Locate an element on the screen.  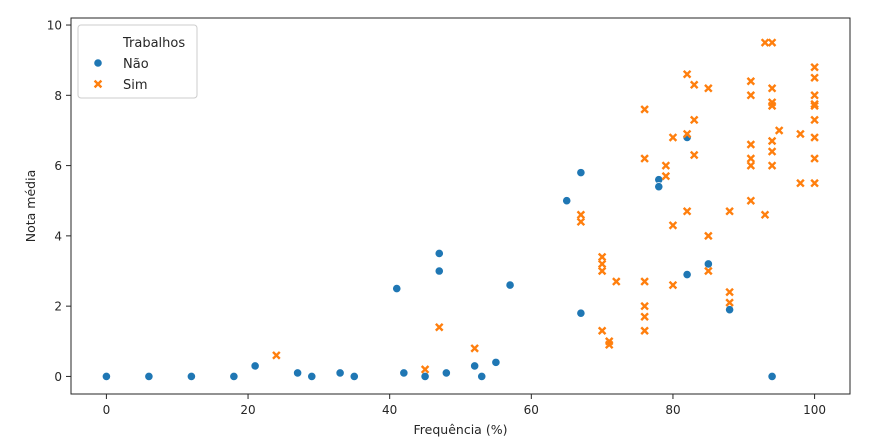
legend-box is located at coordinates (137, 61).